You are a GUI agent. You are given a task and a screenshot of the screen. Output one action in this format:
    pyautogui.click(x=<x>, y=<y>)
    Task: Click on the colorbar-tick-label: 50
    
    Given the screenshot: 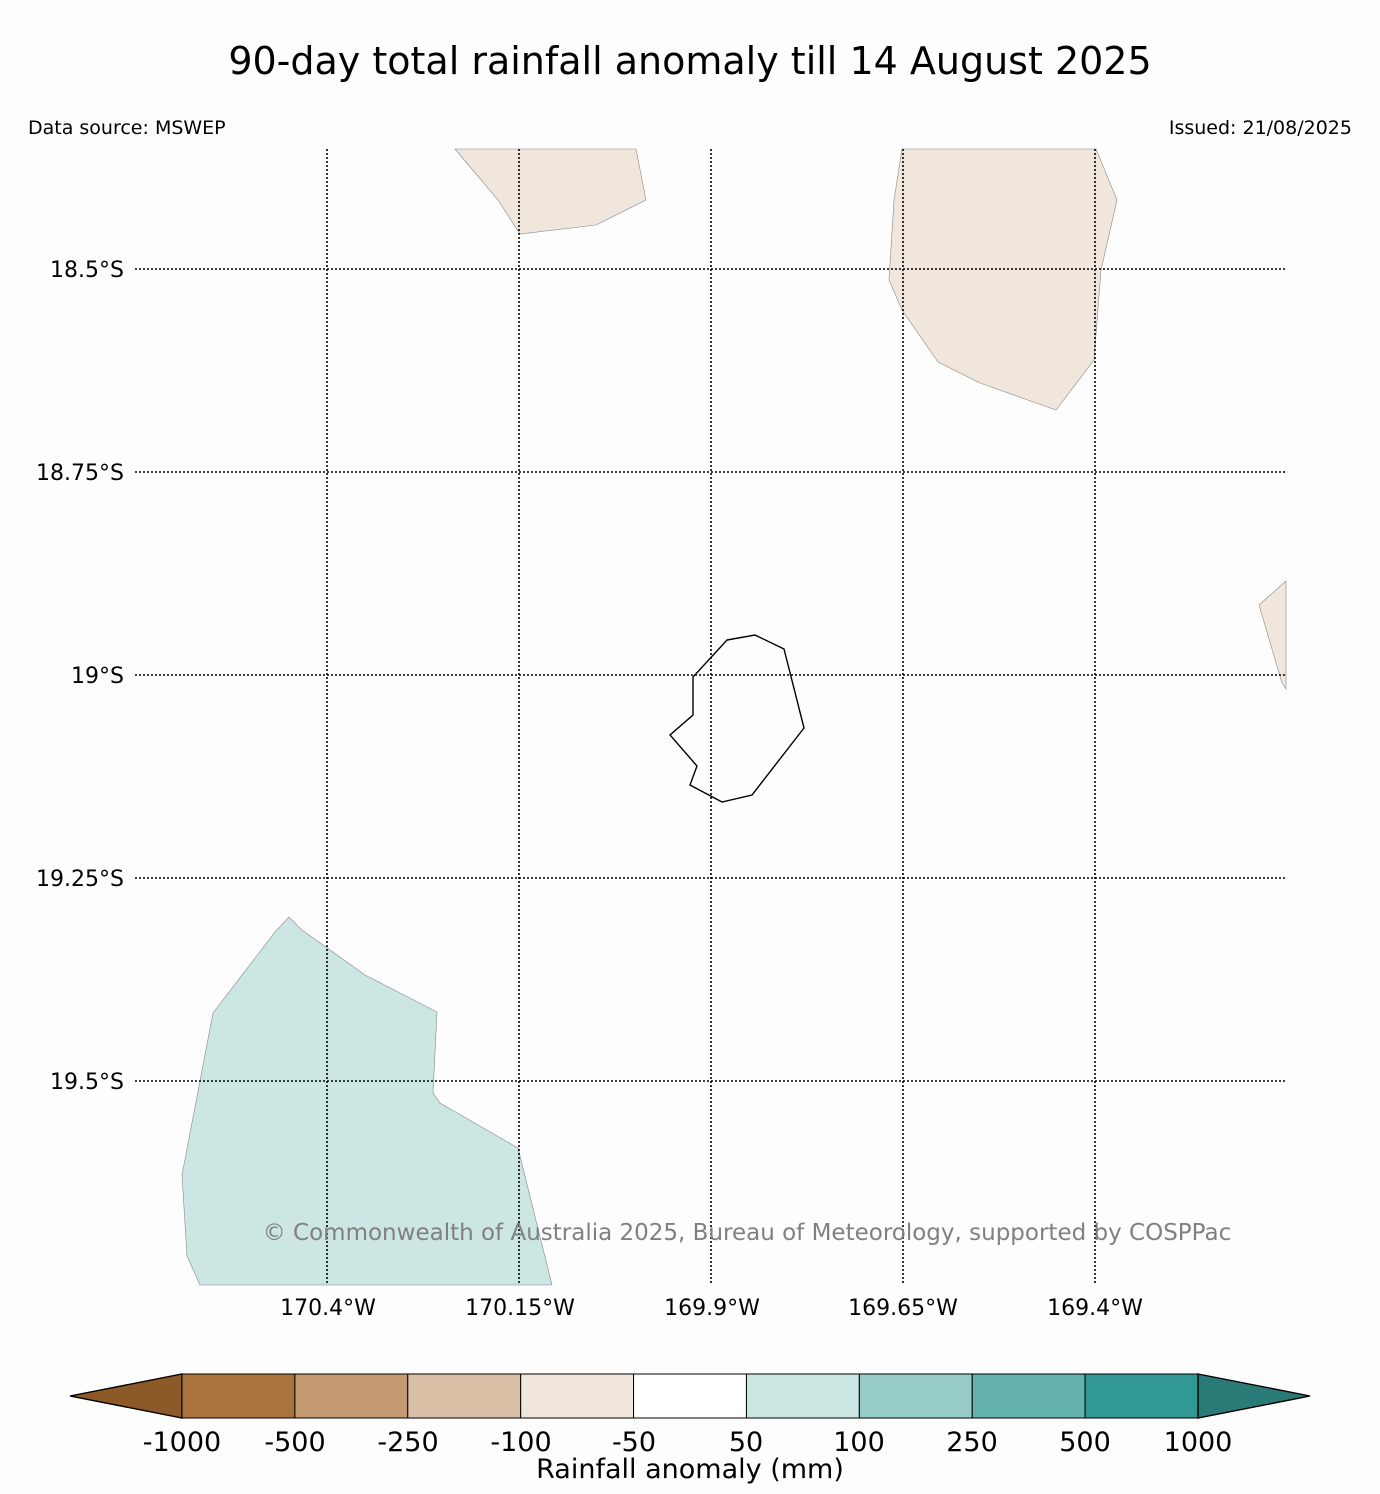 What is the action you would take?
    pyautogui.click(x=746, y=1442)
    